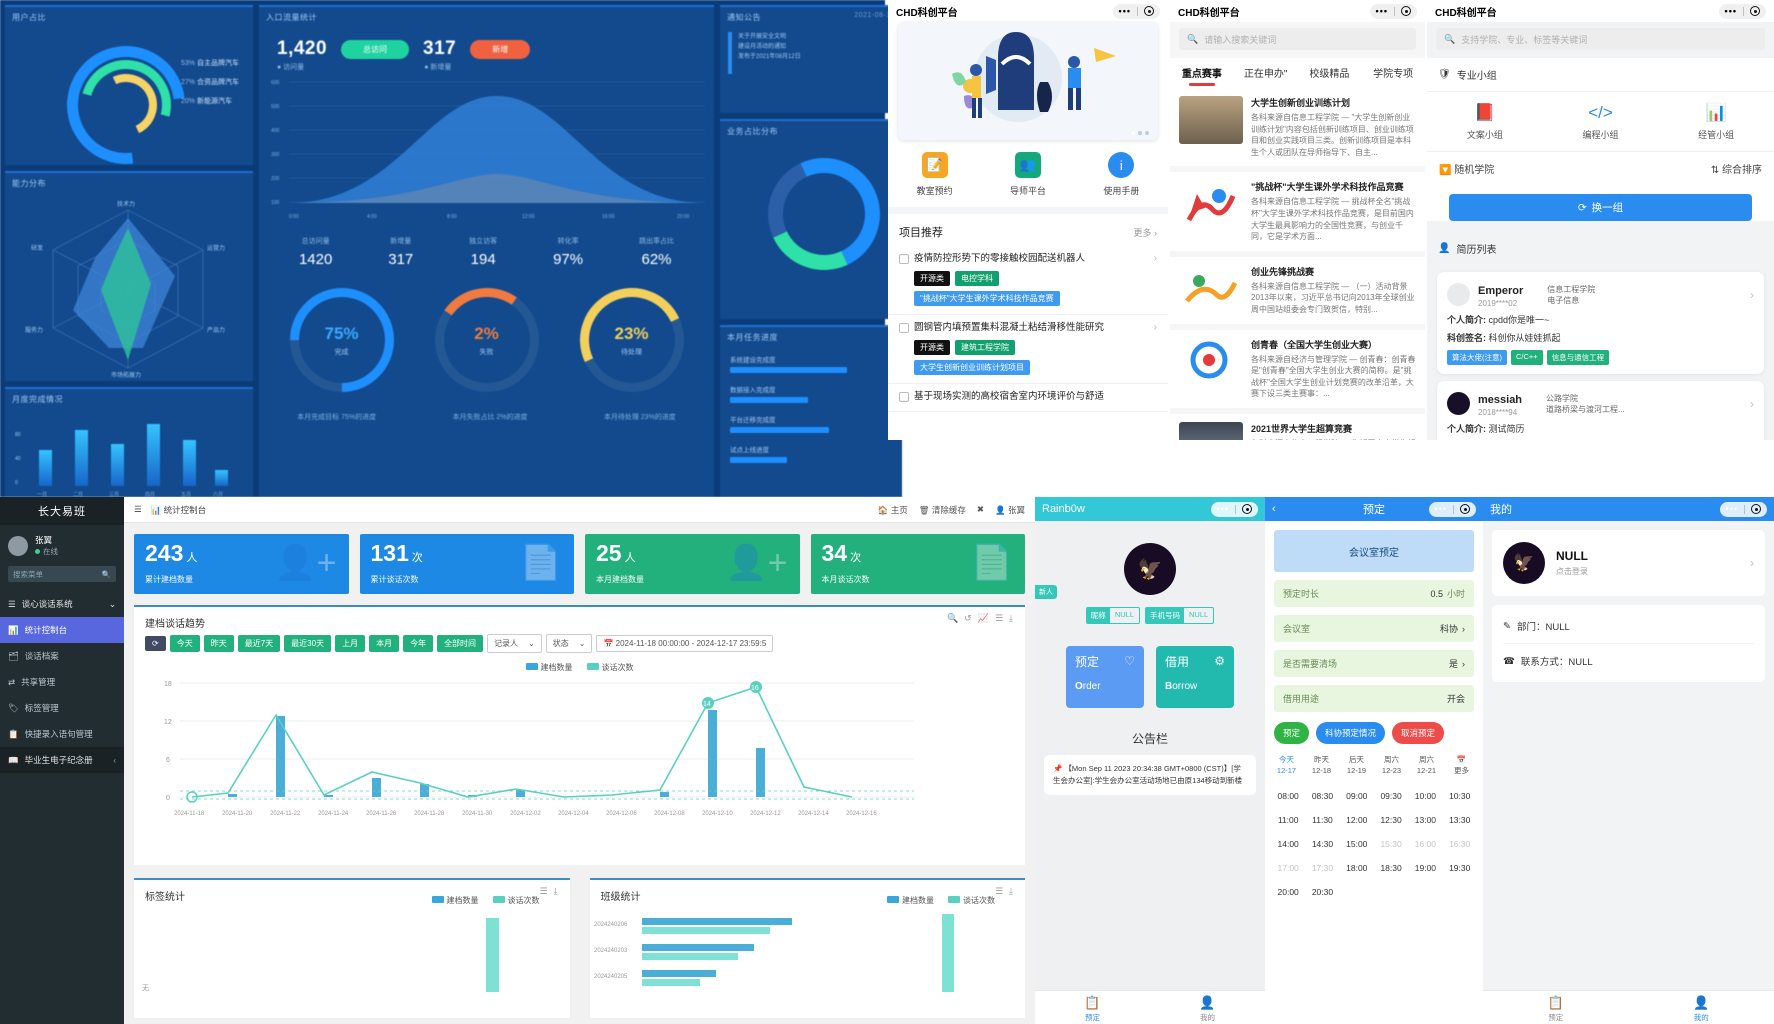  Describe the element at coordinates (1736, 170) in the screenshot. I see `filter-sort: ⇅ 综合排序` at that location.